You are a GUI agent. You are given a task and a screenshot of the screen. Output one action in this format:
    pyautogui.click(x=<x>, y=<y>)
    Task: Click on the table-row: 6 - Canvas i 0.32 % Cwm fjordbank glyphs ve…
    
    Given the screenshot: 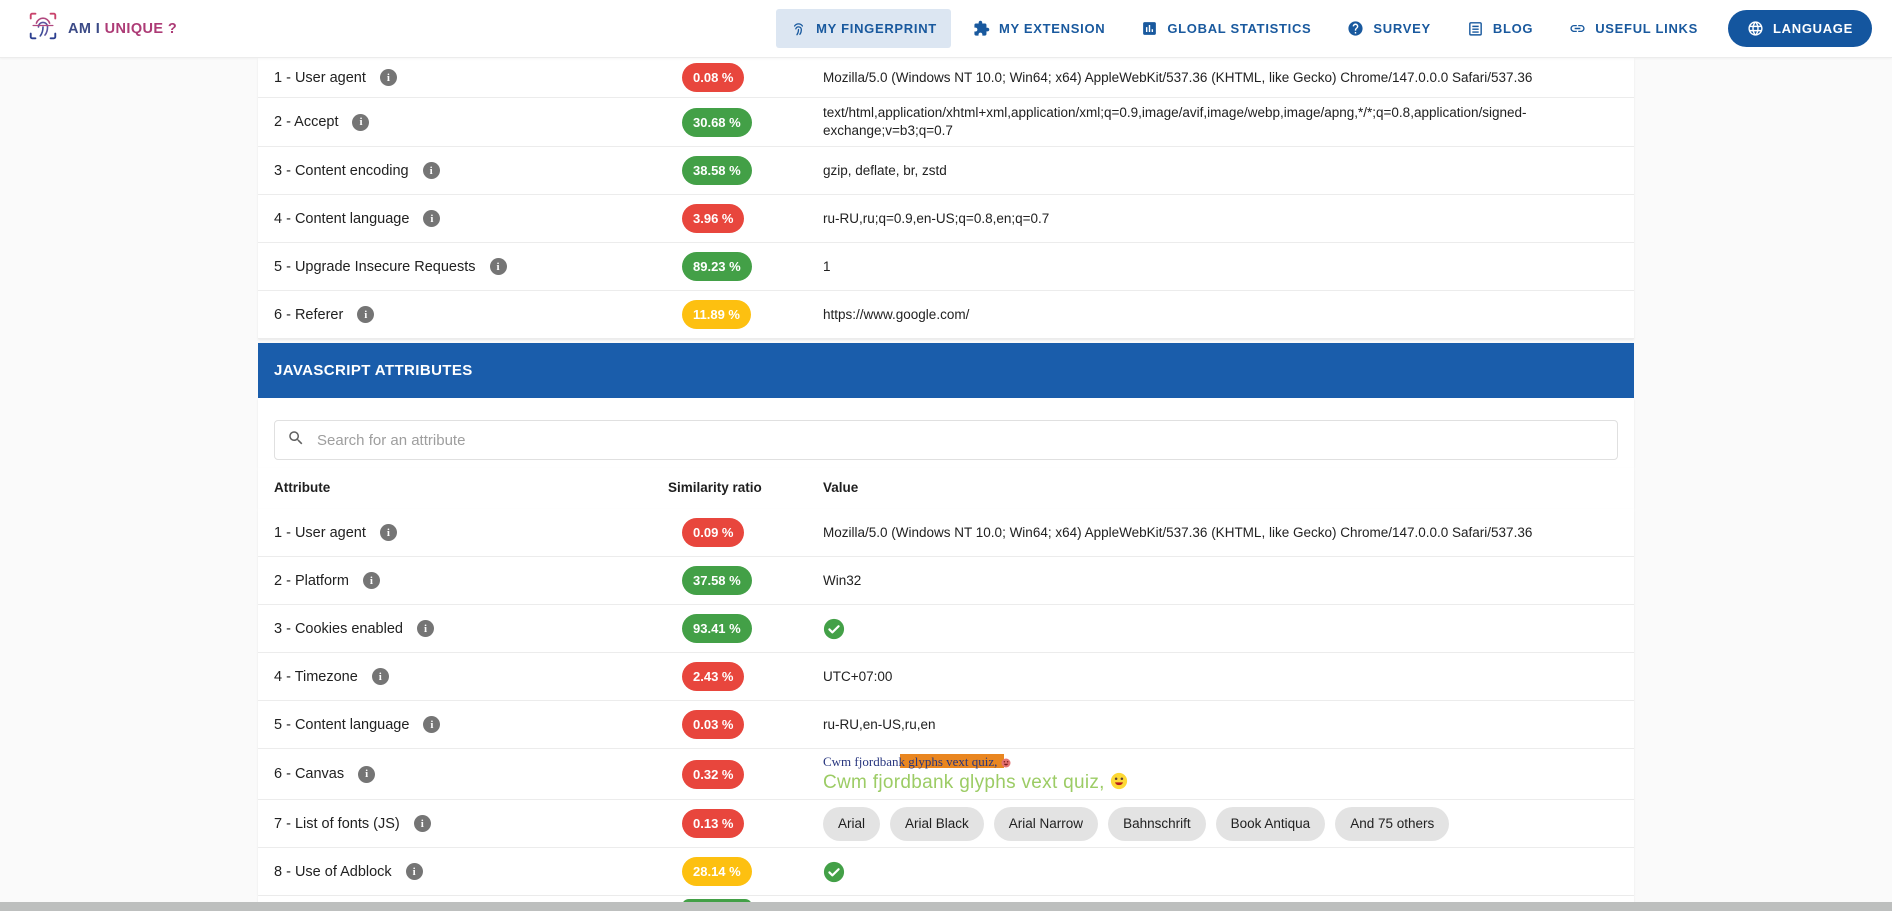 What is the action you would take?
    pyautogui.click(x=946, y=774)
    